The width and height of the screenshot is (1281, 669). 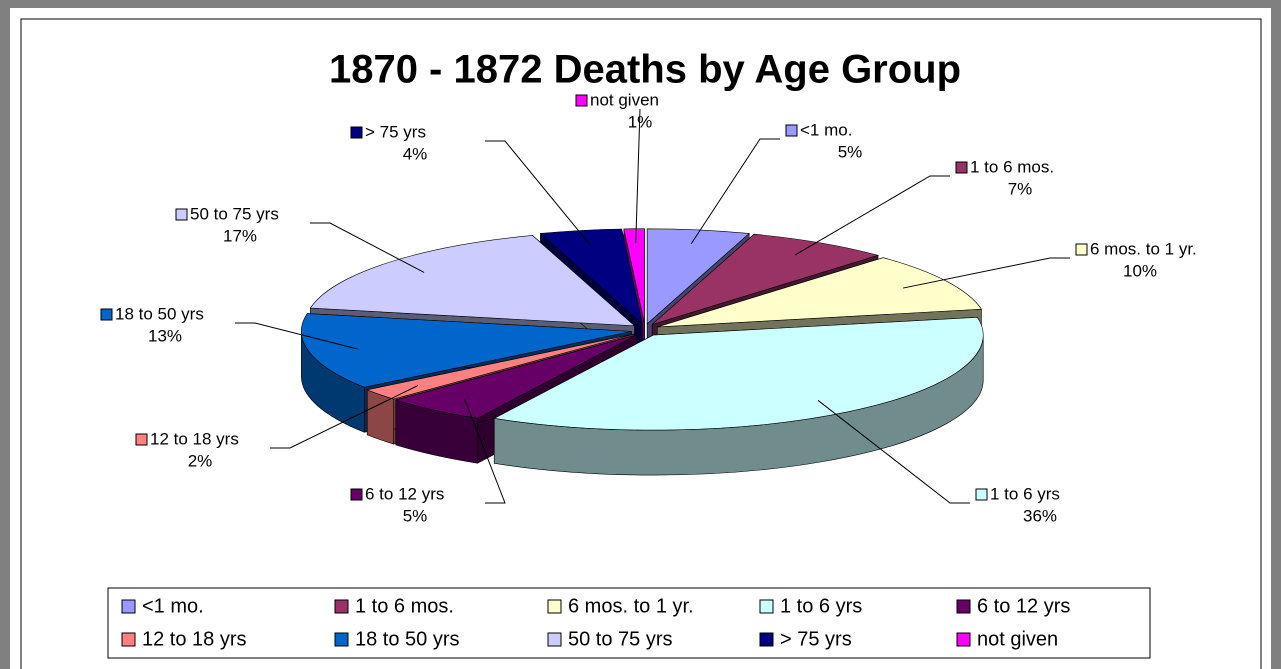 I want to click on data-label-name: 6 mos. to 1 yr., so click(x=1143, y=248).